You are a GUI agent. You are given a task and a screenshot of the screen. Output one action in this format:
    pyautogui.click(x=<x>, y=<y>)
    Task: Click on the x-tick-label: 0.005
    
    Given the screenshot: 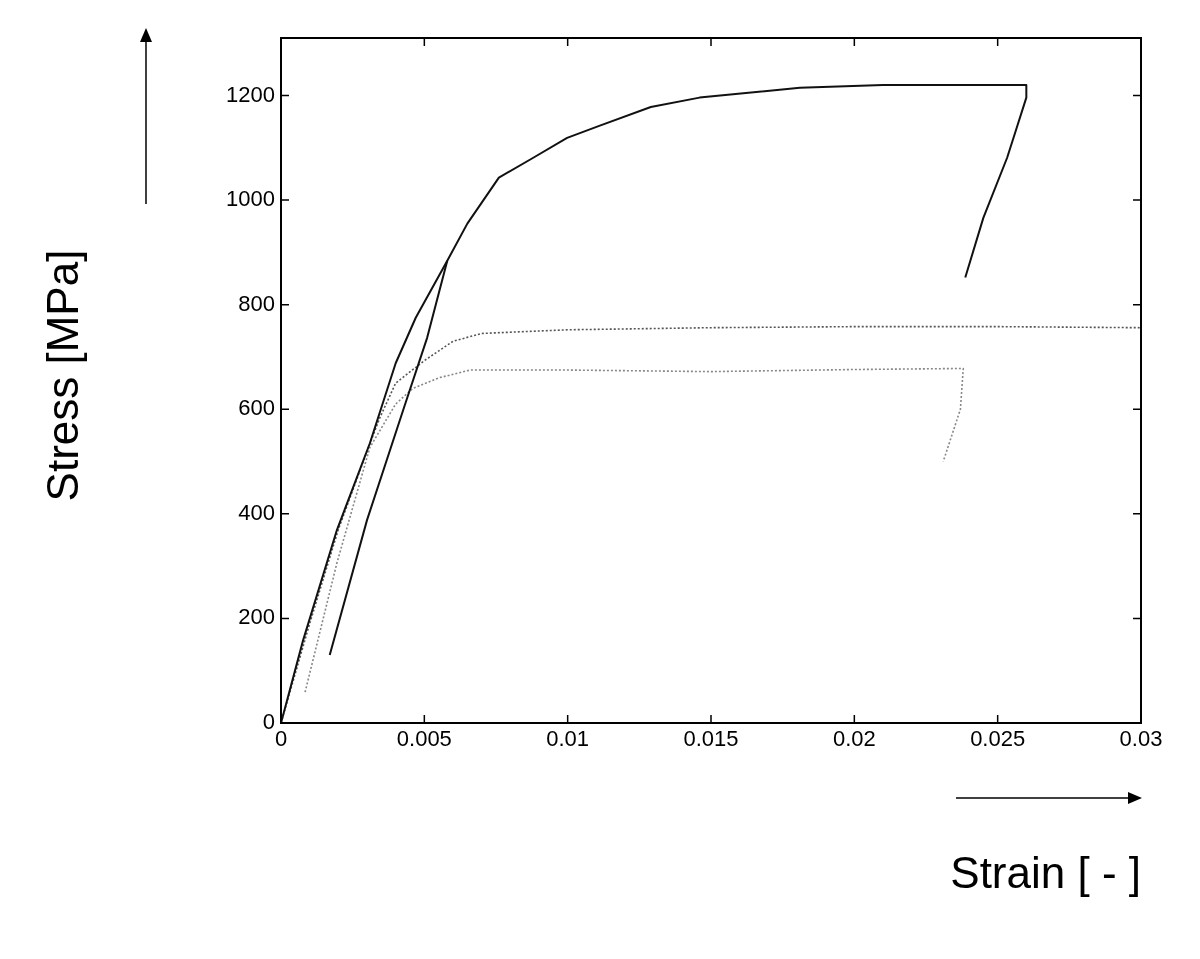 What is the action you would take?
    pyautogui.click(x=424, y=739)
    